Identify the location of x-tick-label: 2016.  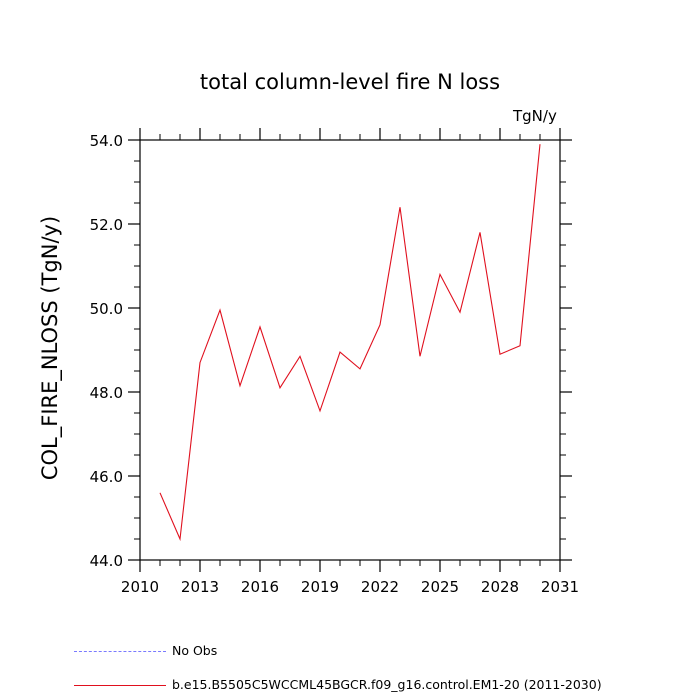
(260, 587).